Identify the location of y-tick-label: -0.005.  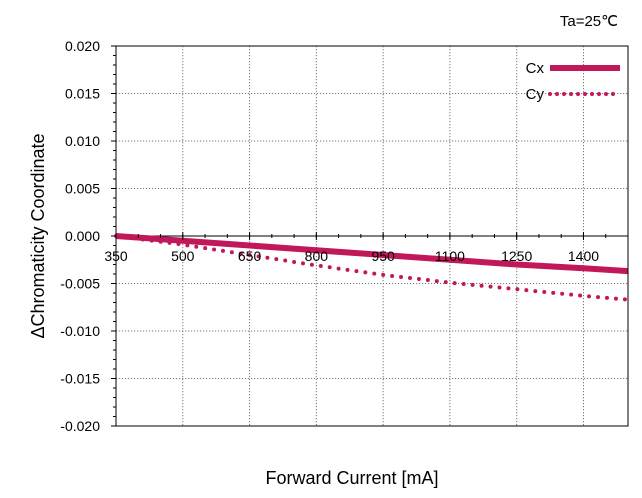
(80, 284).